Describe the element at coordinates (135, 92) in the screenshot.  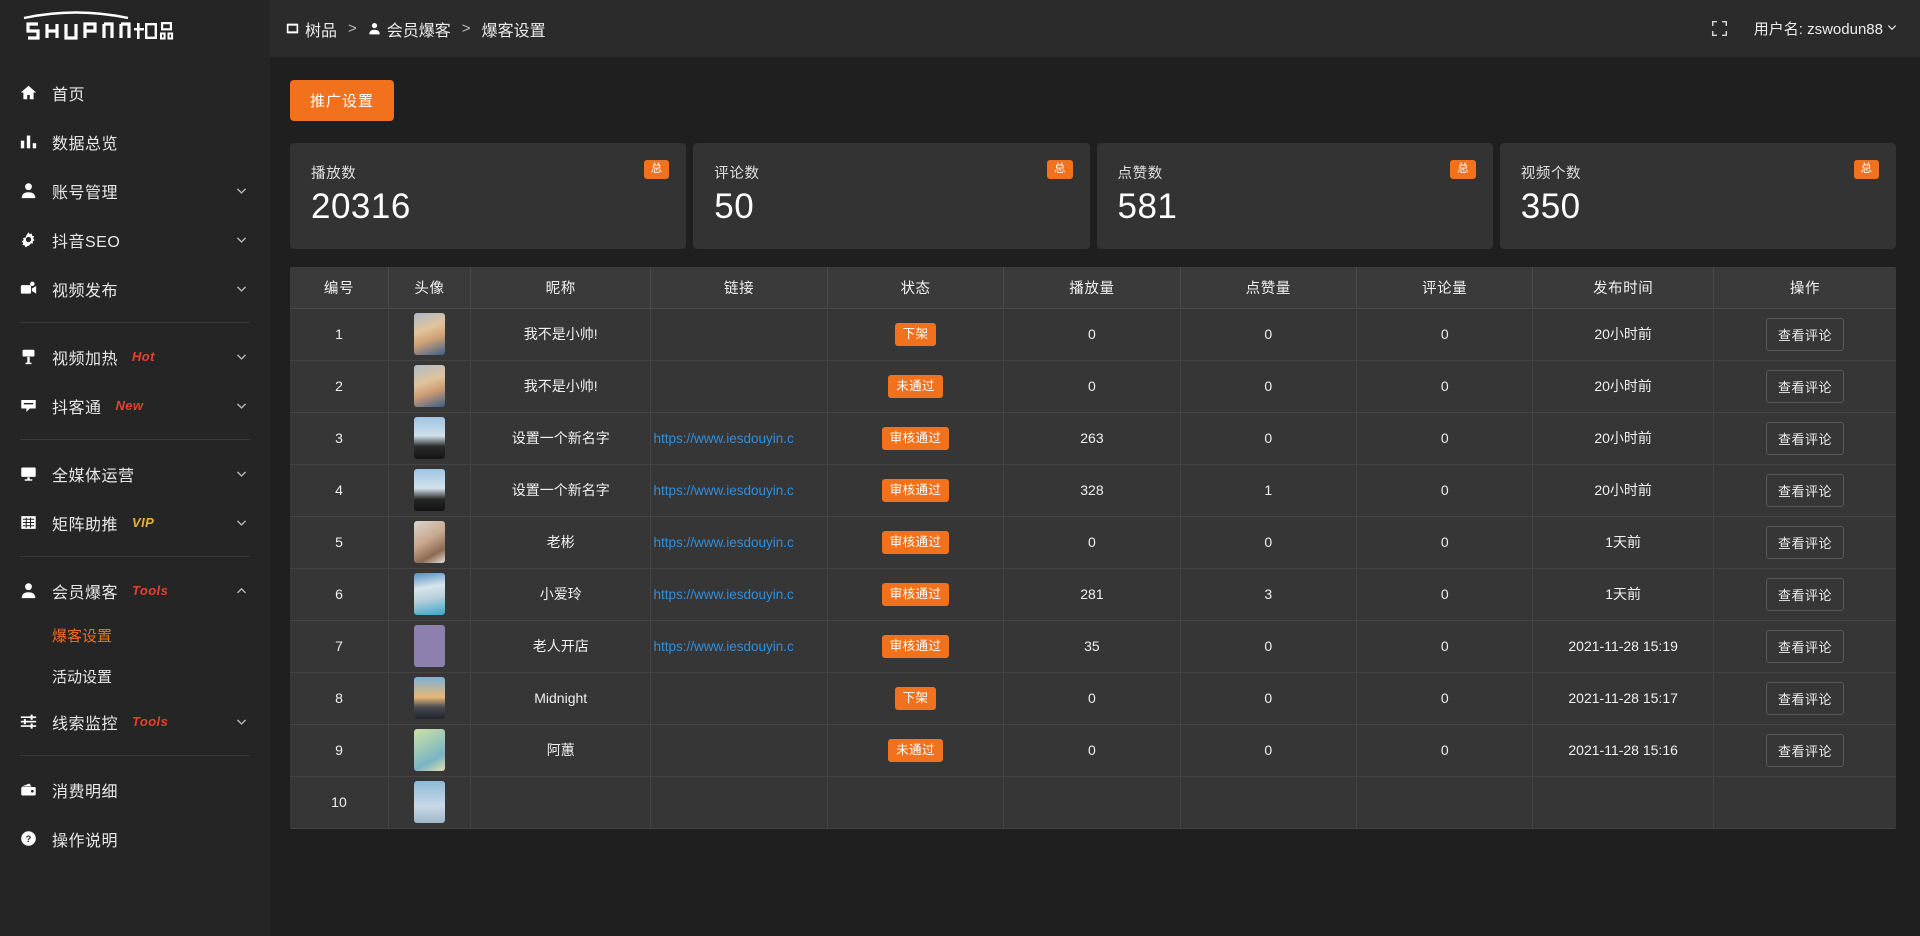
I see `sidebar-item-home: 首页` at that location.